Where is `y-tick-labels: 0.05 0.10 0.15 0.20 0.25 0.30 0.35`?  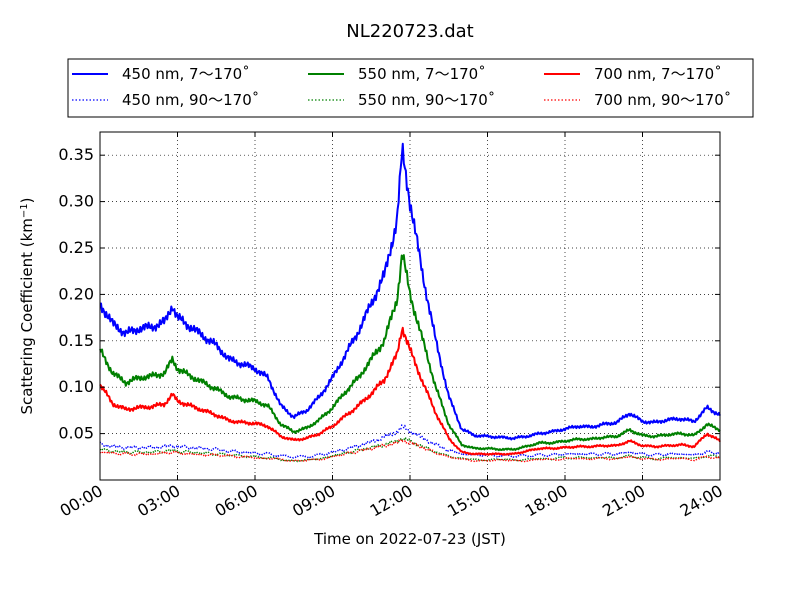 y-tick-labels: 0.05 0.10 0.15 0.20 0.25 0.30 0.35 is located at coordinates (76, 293).